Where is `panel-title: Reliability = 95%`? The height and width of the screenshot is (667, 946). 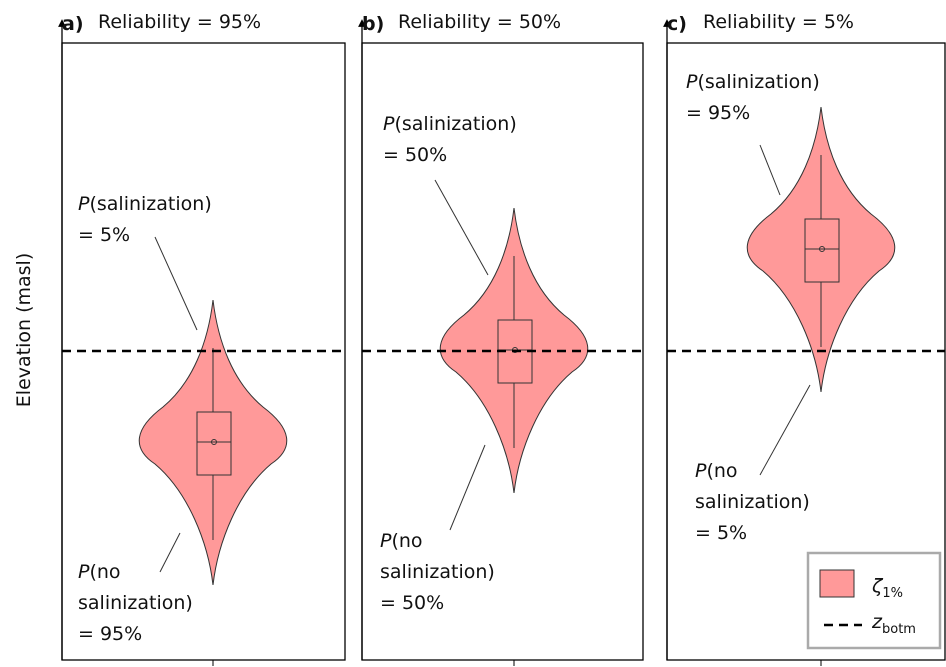 panel-title: Reliability = 95% is located at coordinates (179, 22).